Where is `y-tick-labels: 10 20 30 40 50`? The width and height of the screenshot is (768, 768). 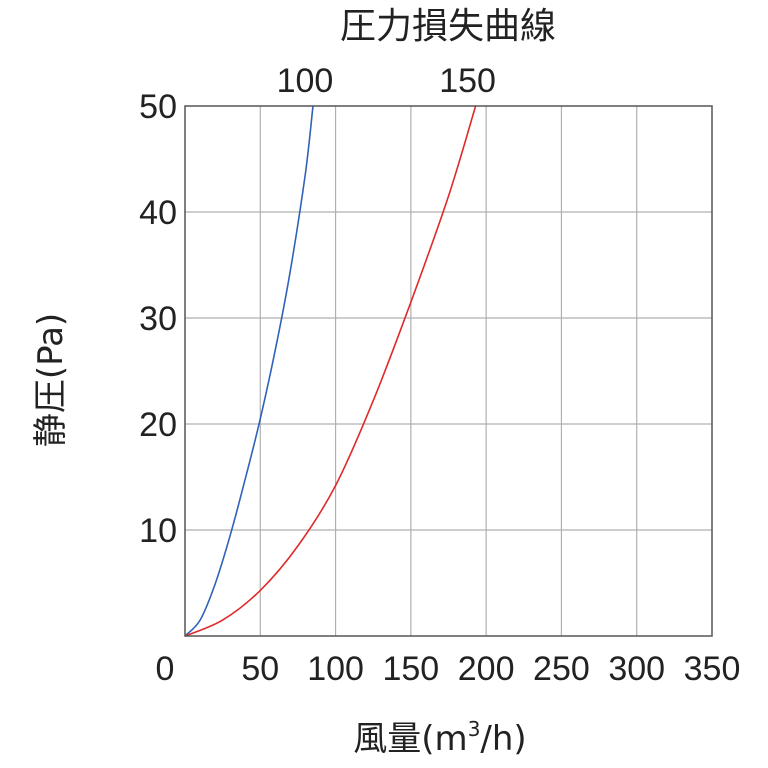 y-tick-labels: 10 20 30 40 50 is located at coordinates (158, 319).